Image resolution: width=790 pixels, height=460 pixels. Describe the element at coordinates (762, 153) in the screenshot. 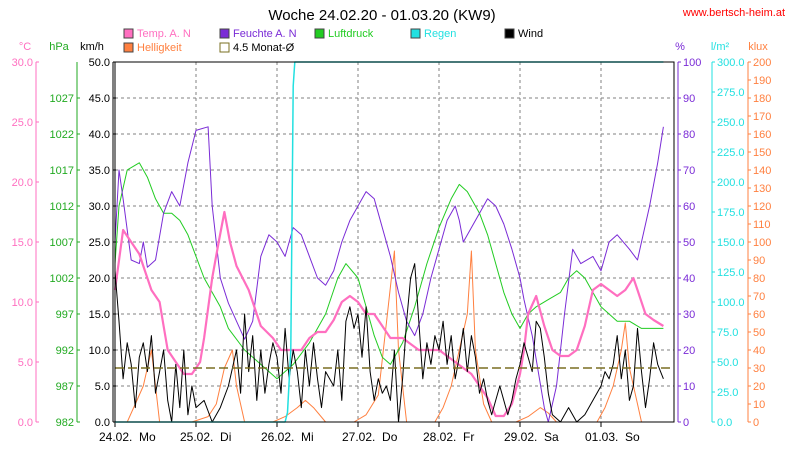

I see `tick-label-klux: 150` at that location.